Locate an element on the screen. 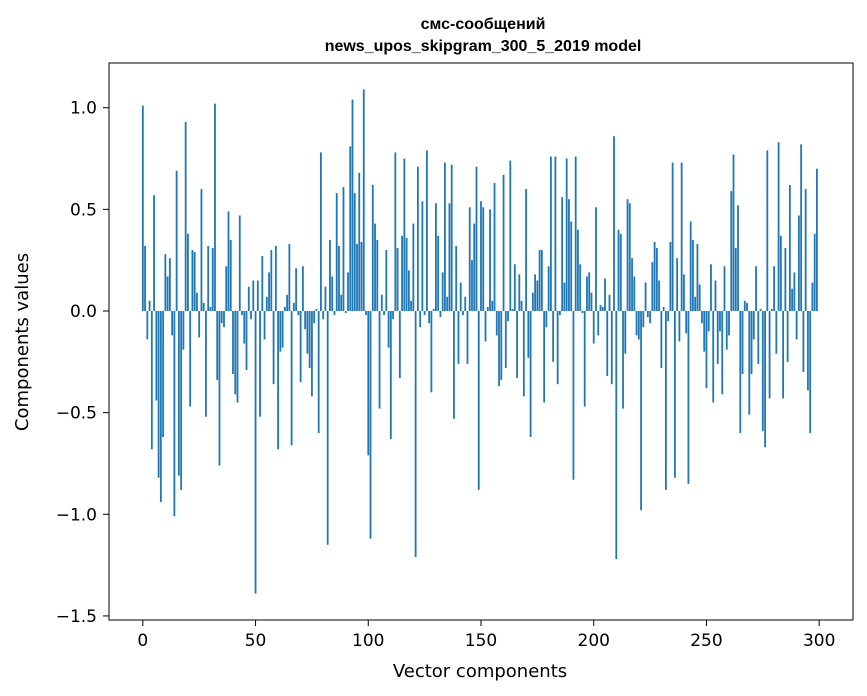 The width and height of the screenshot is (867, 696). x-tick-label: 150 is located at coordinates (481, 641).